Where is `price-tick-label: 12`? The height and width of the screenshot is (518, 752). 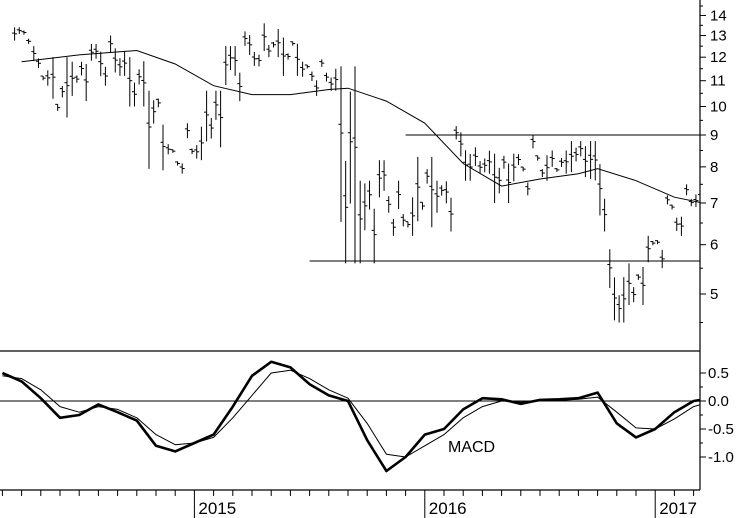 price-tick-label: 12 is located at coordinates (718, 57).